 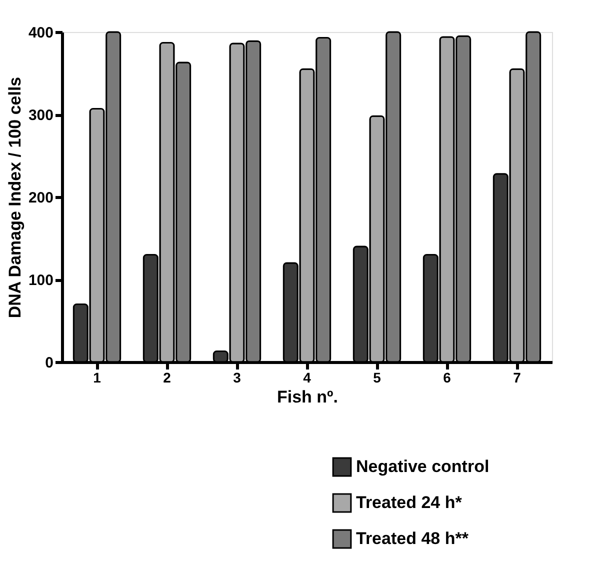 I want to click on y-tick-label: 300, so click(x=41, y=115).